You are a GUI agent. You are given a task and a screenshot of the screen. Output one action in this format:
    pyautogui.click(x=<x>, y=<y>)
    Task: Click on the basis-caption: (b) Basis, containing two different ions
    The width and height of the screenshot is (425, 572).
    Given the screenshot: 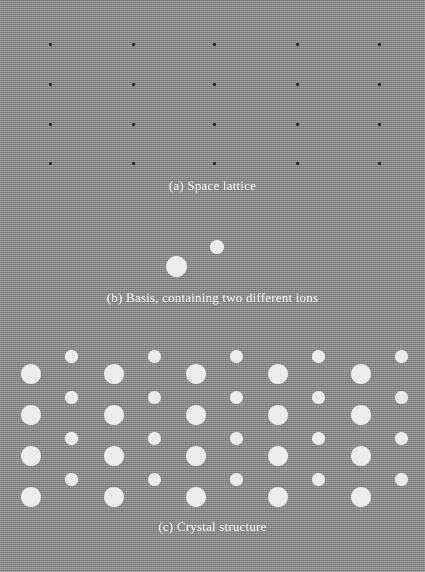 What is the action you would take?
    pyautogui.click(x=212, y=297)
    